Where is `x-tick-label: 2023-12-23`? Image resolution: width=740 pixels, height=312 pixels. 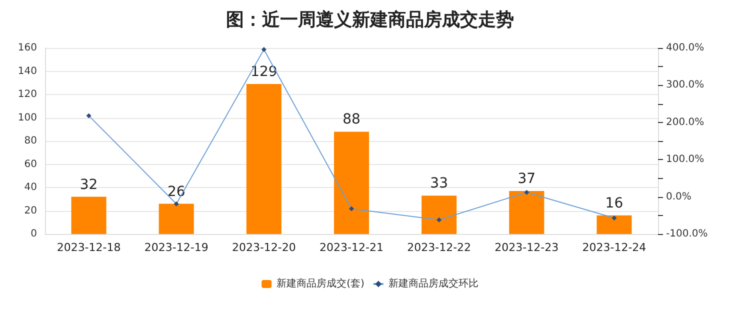 x-tick-label: 2023-12-23 is located at coordinates (526, 247).